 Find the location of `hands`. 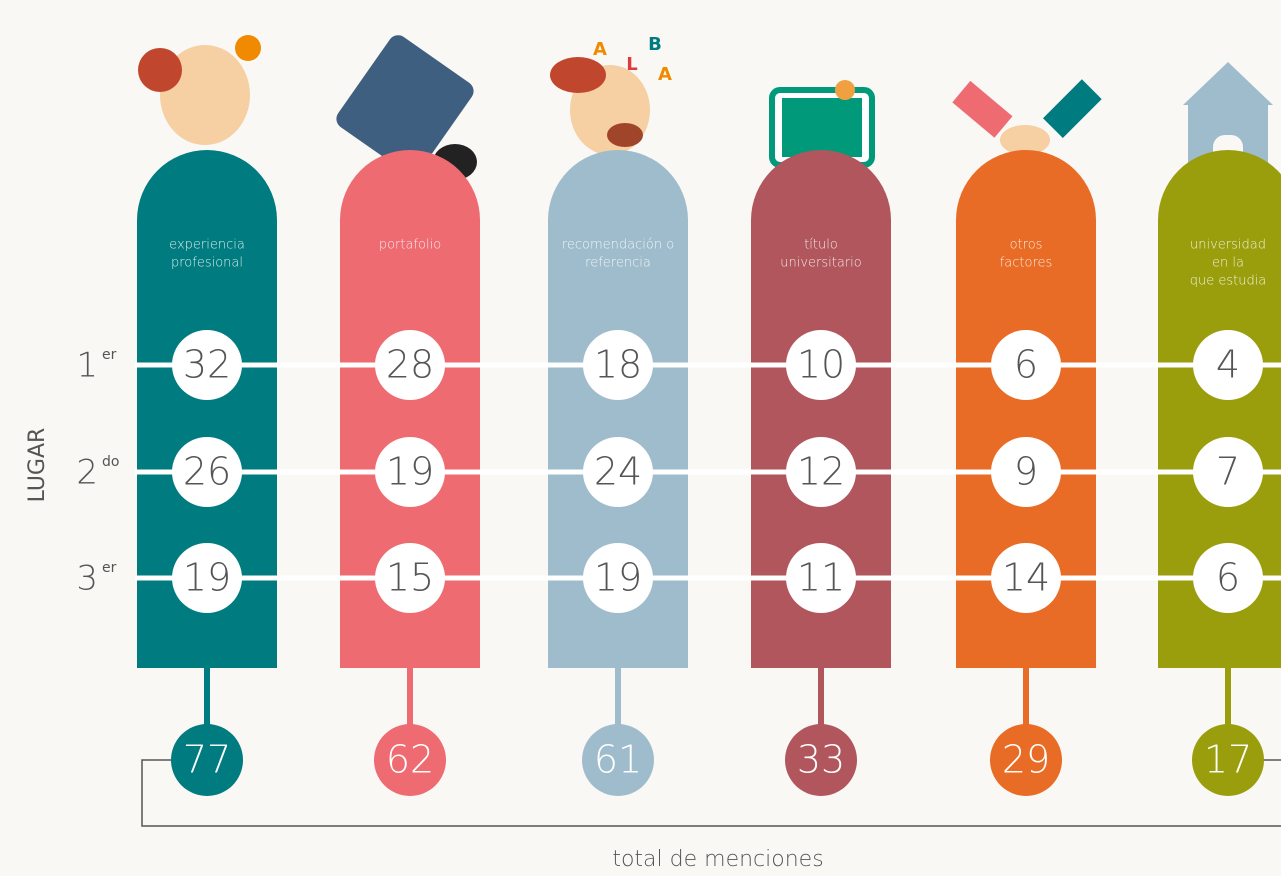

hands is located at coordinates (1025, 140).